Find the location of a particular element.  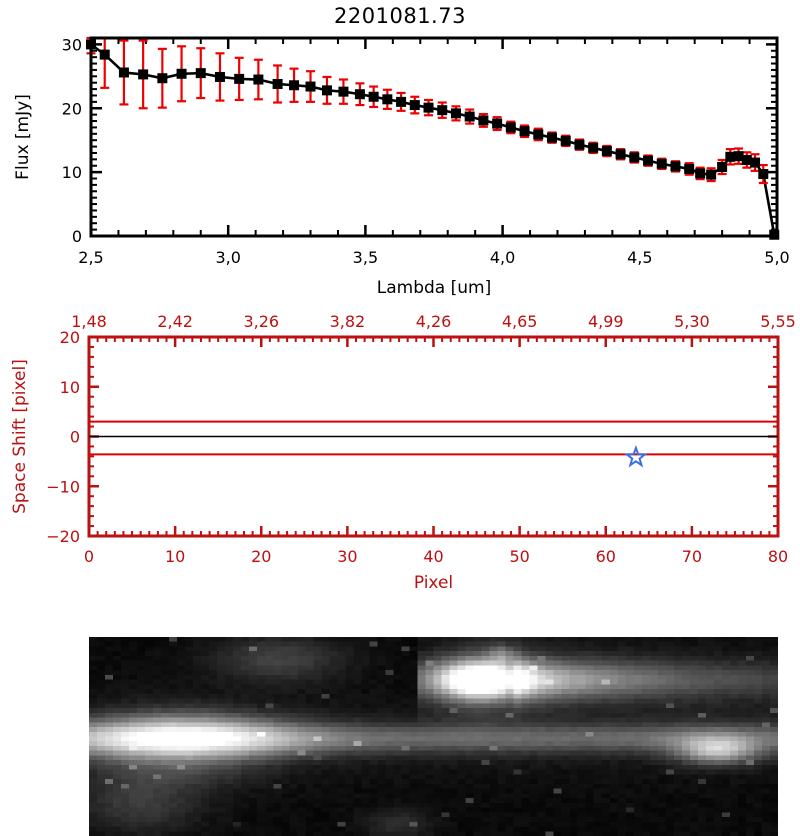

image-y-tick-label: 0 is located at coordinates (75, 437).